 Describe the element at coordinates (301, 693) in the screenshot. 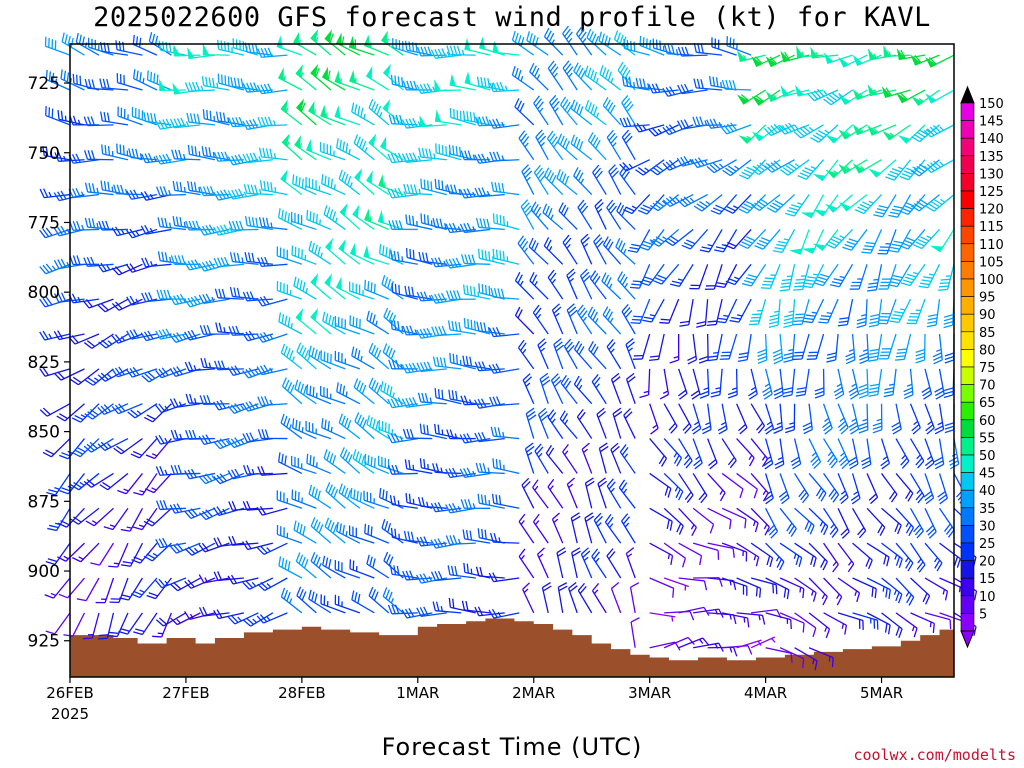

I see `x-tick-label: 28FEB` at that location.